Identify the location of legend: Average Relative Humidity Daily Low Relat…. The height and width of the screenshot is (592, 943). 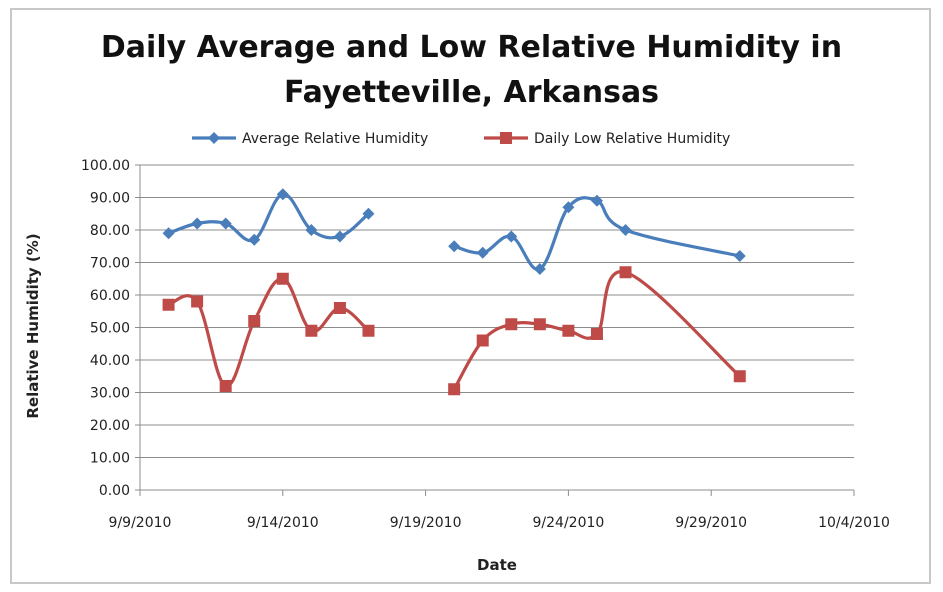
(461, 139).